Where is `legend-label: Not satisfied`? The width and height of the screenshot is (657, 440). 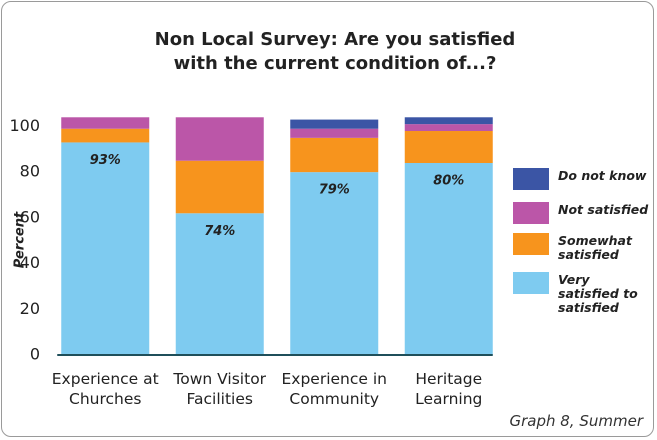
legend-label: Not satisfied is located at coordinates (603, 209).